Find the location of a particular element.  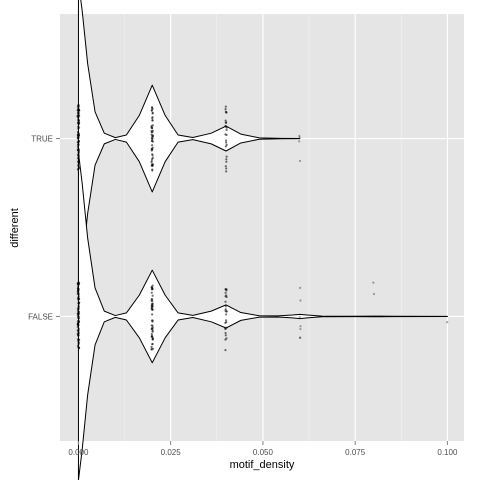

y-axis-title: different is located at coordinates (15, 228).